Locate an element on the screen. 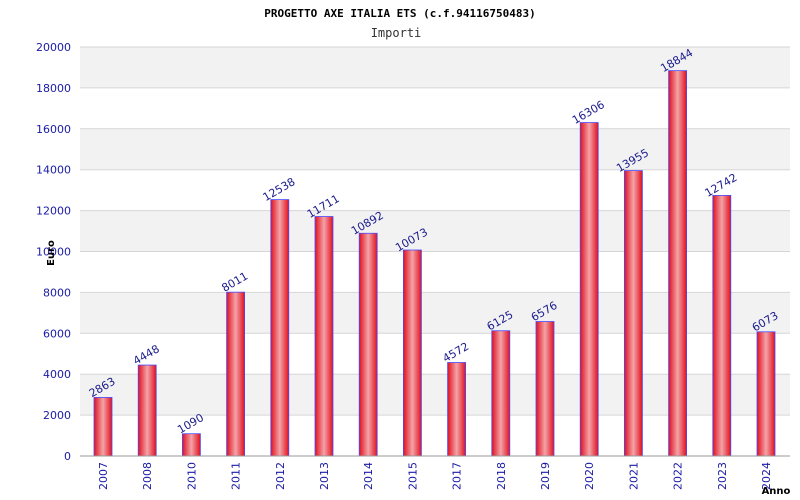 The height and width of the screenshot is (500, 800). x-tick-label: 2021 is located at coordinates (633, 476).